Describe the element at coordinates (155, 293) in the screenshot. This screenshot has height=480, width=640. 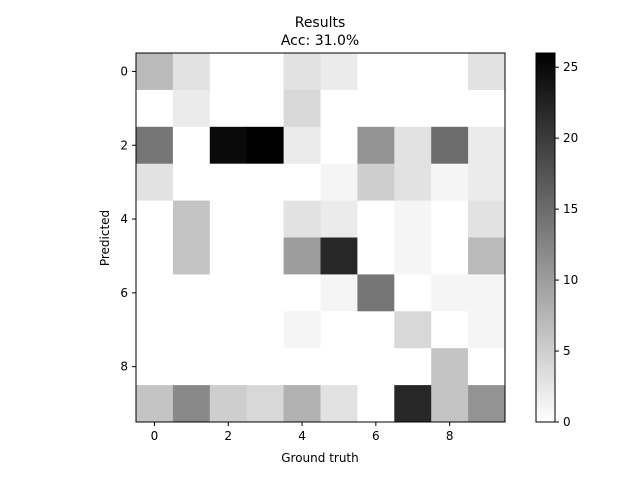
I see `heatmap-cell-r6-c0` at that location.